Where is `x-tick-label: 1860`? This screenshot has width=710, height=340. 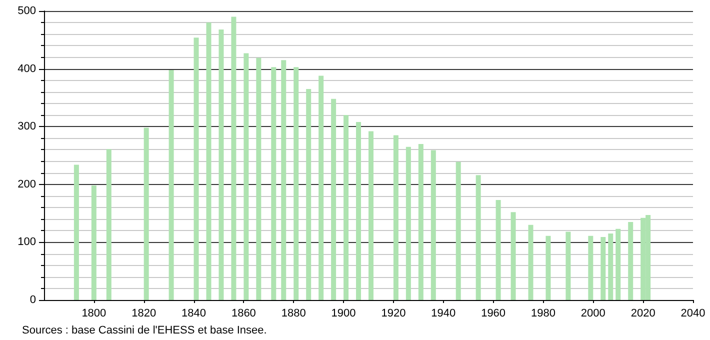 x-tick-label: 1860 is located at coordinates (243, 314).